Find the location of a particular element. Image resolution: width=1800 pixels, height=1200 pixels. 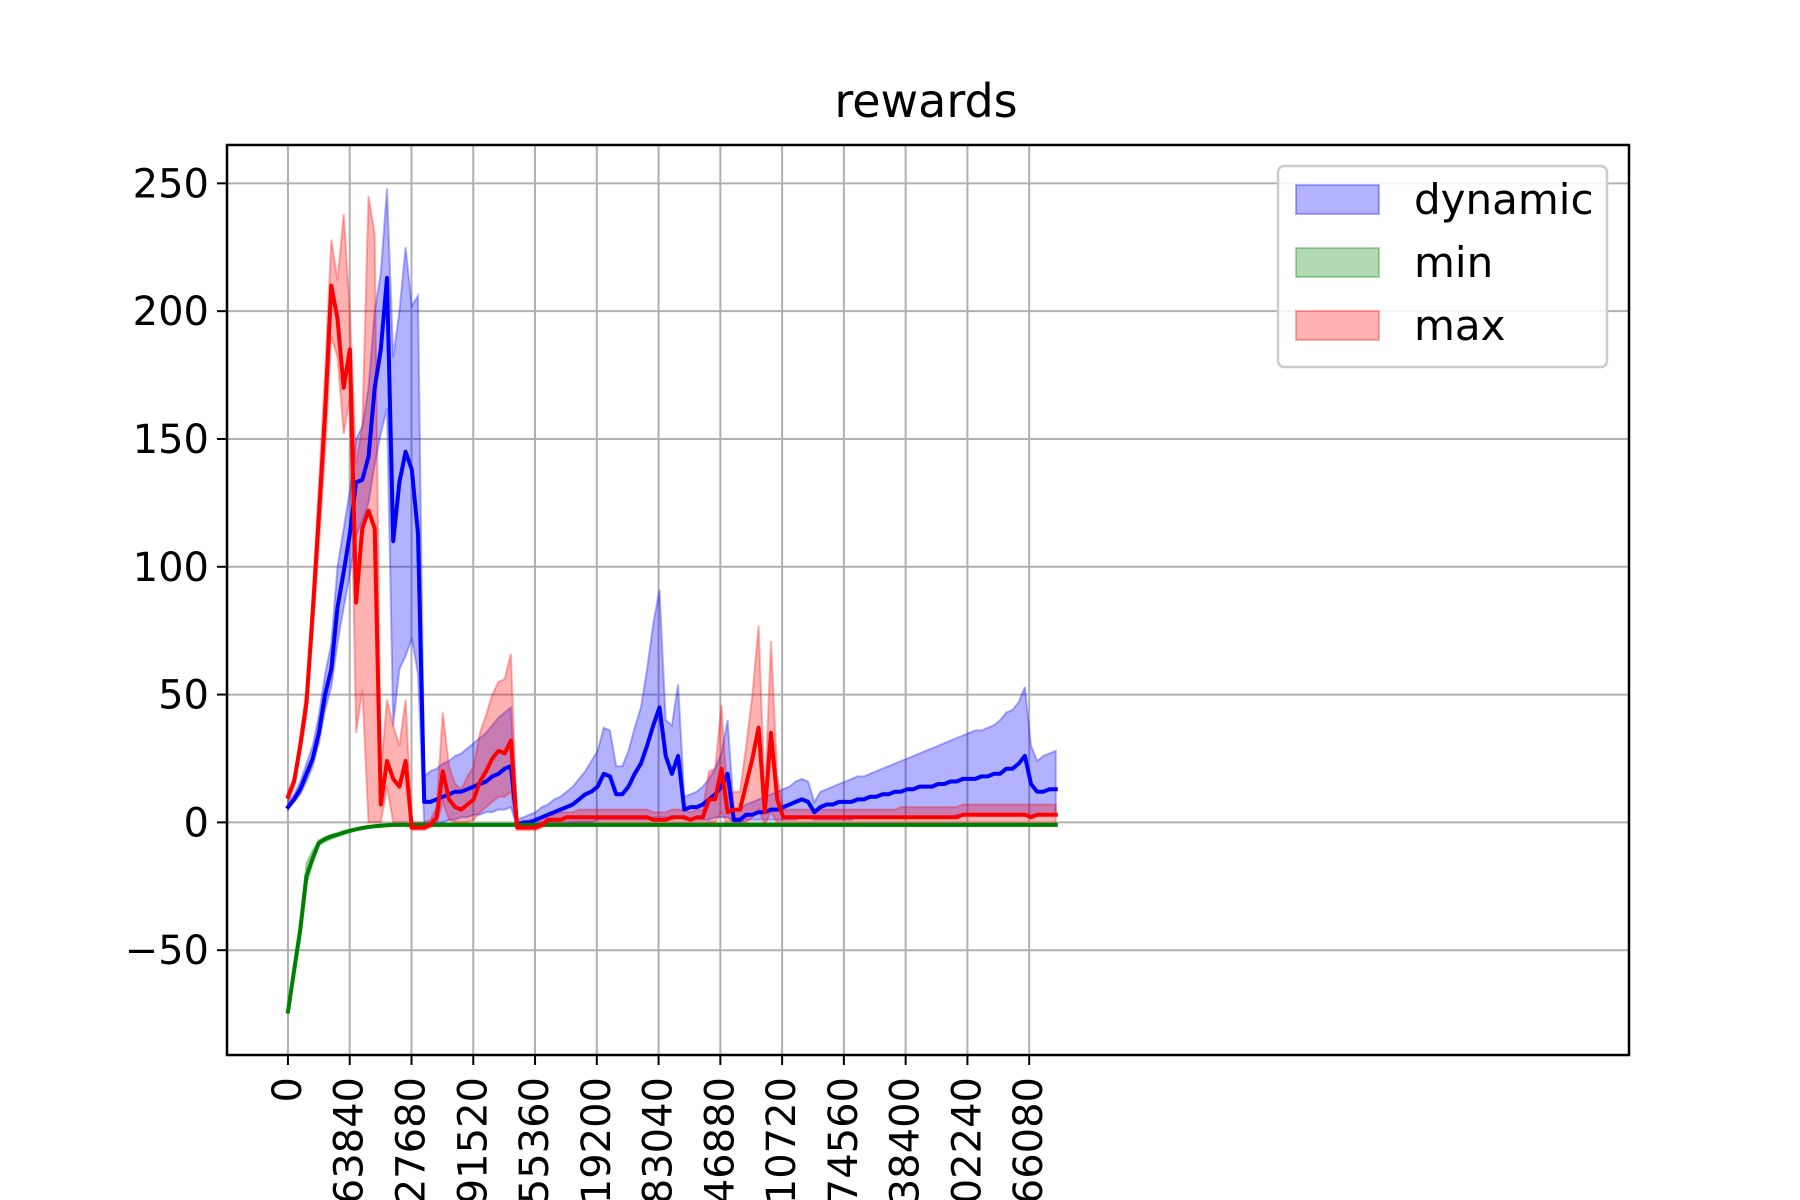

y-tick-label: 0 is located at coordinates (196, 823).